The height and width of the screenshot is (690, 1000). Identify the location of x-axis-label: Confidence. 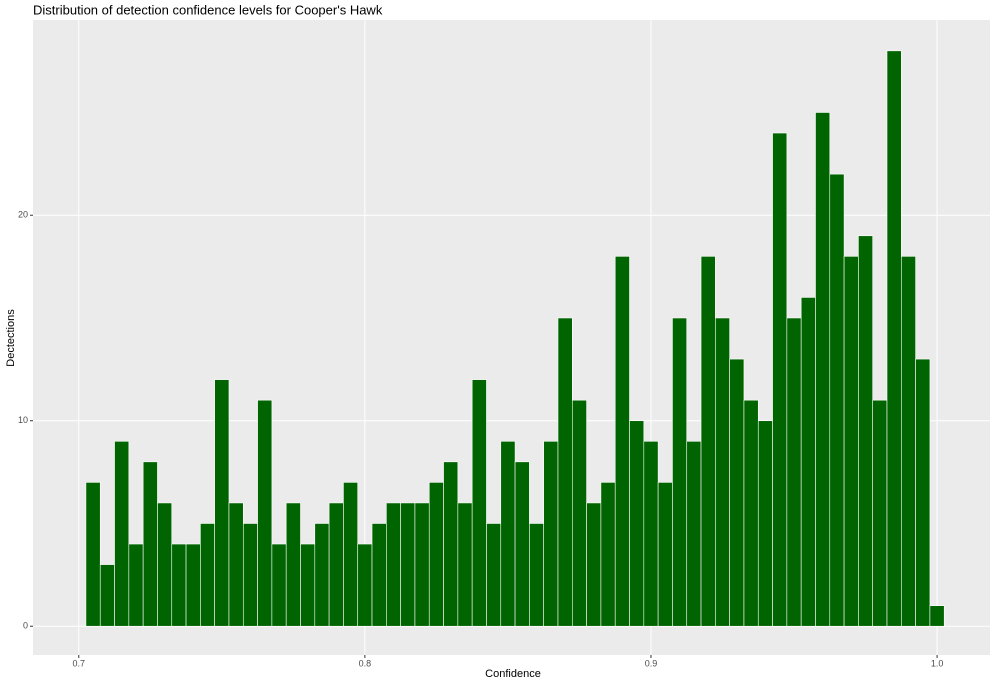
(513, 674).